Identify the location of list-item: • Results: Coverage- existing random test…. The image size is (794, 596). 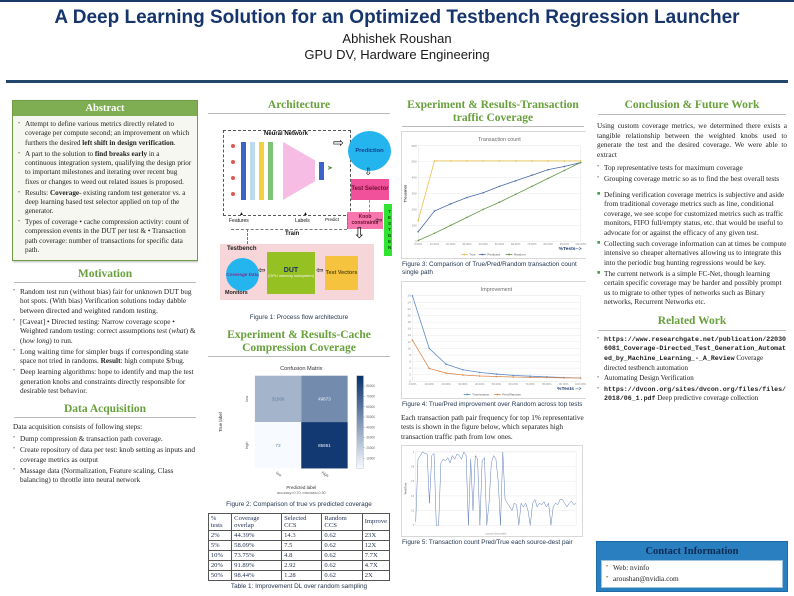
(102, 202).